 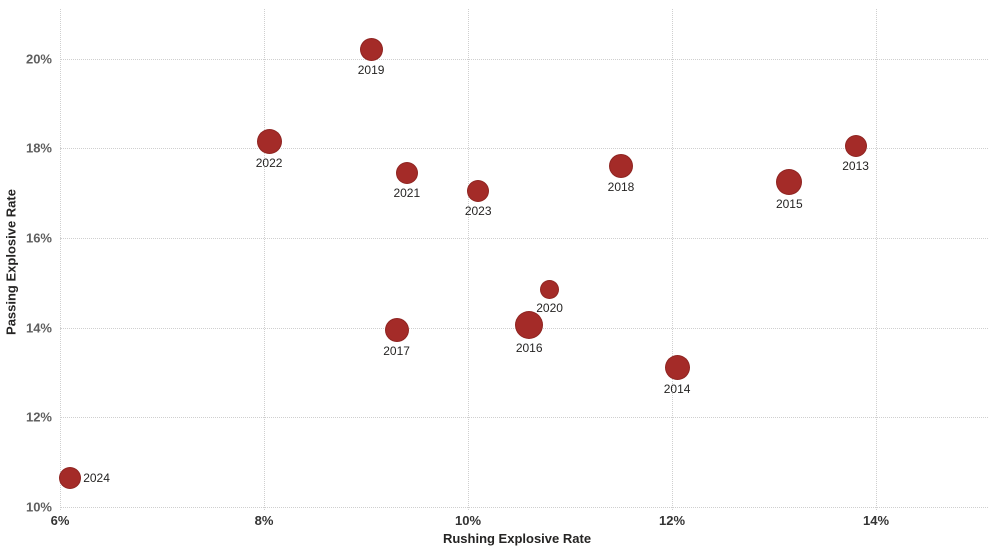 I want to click on data-point-2017, so click(x=396, y=329).